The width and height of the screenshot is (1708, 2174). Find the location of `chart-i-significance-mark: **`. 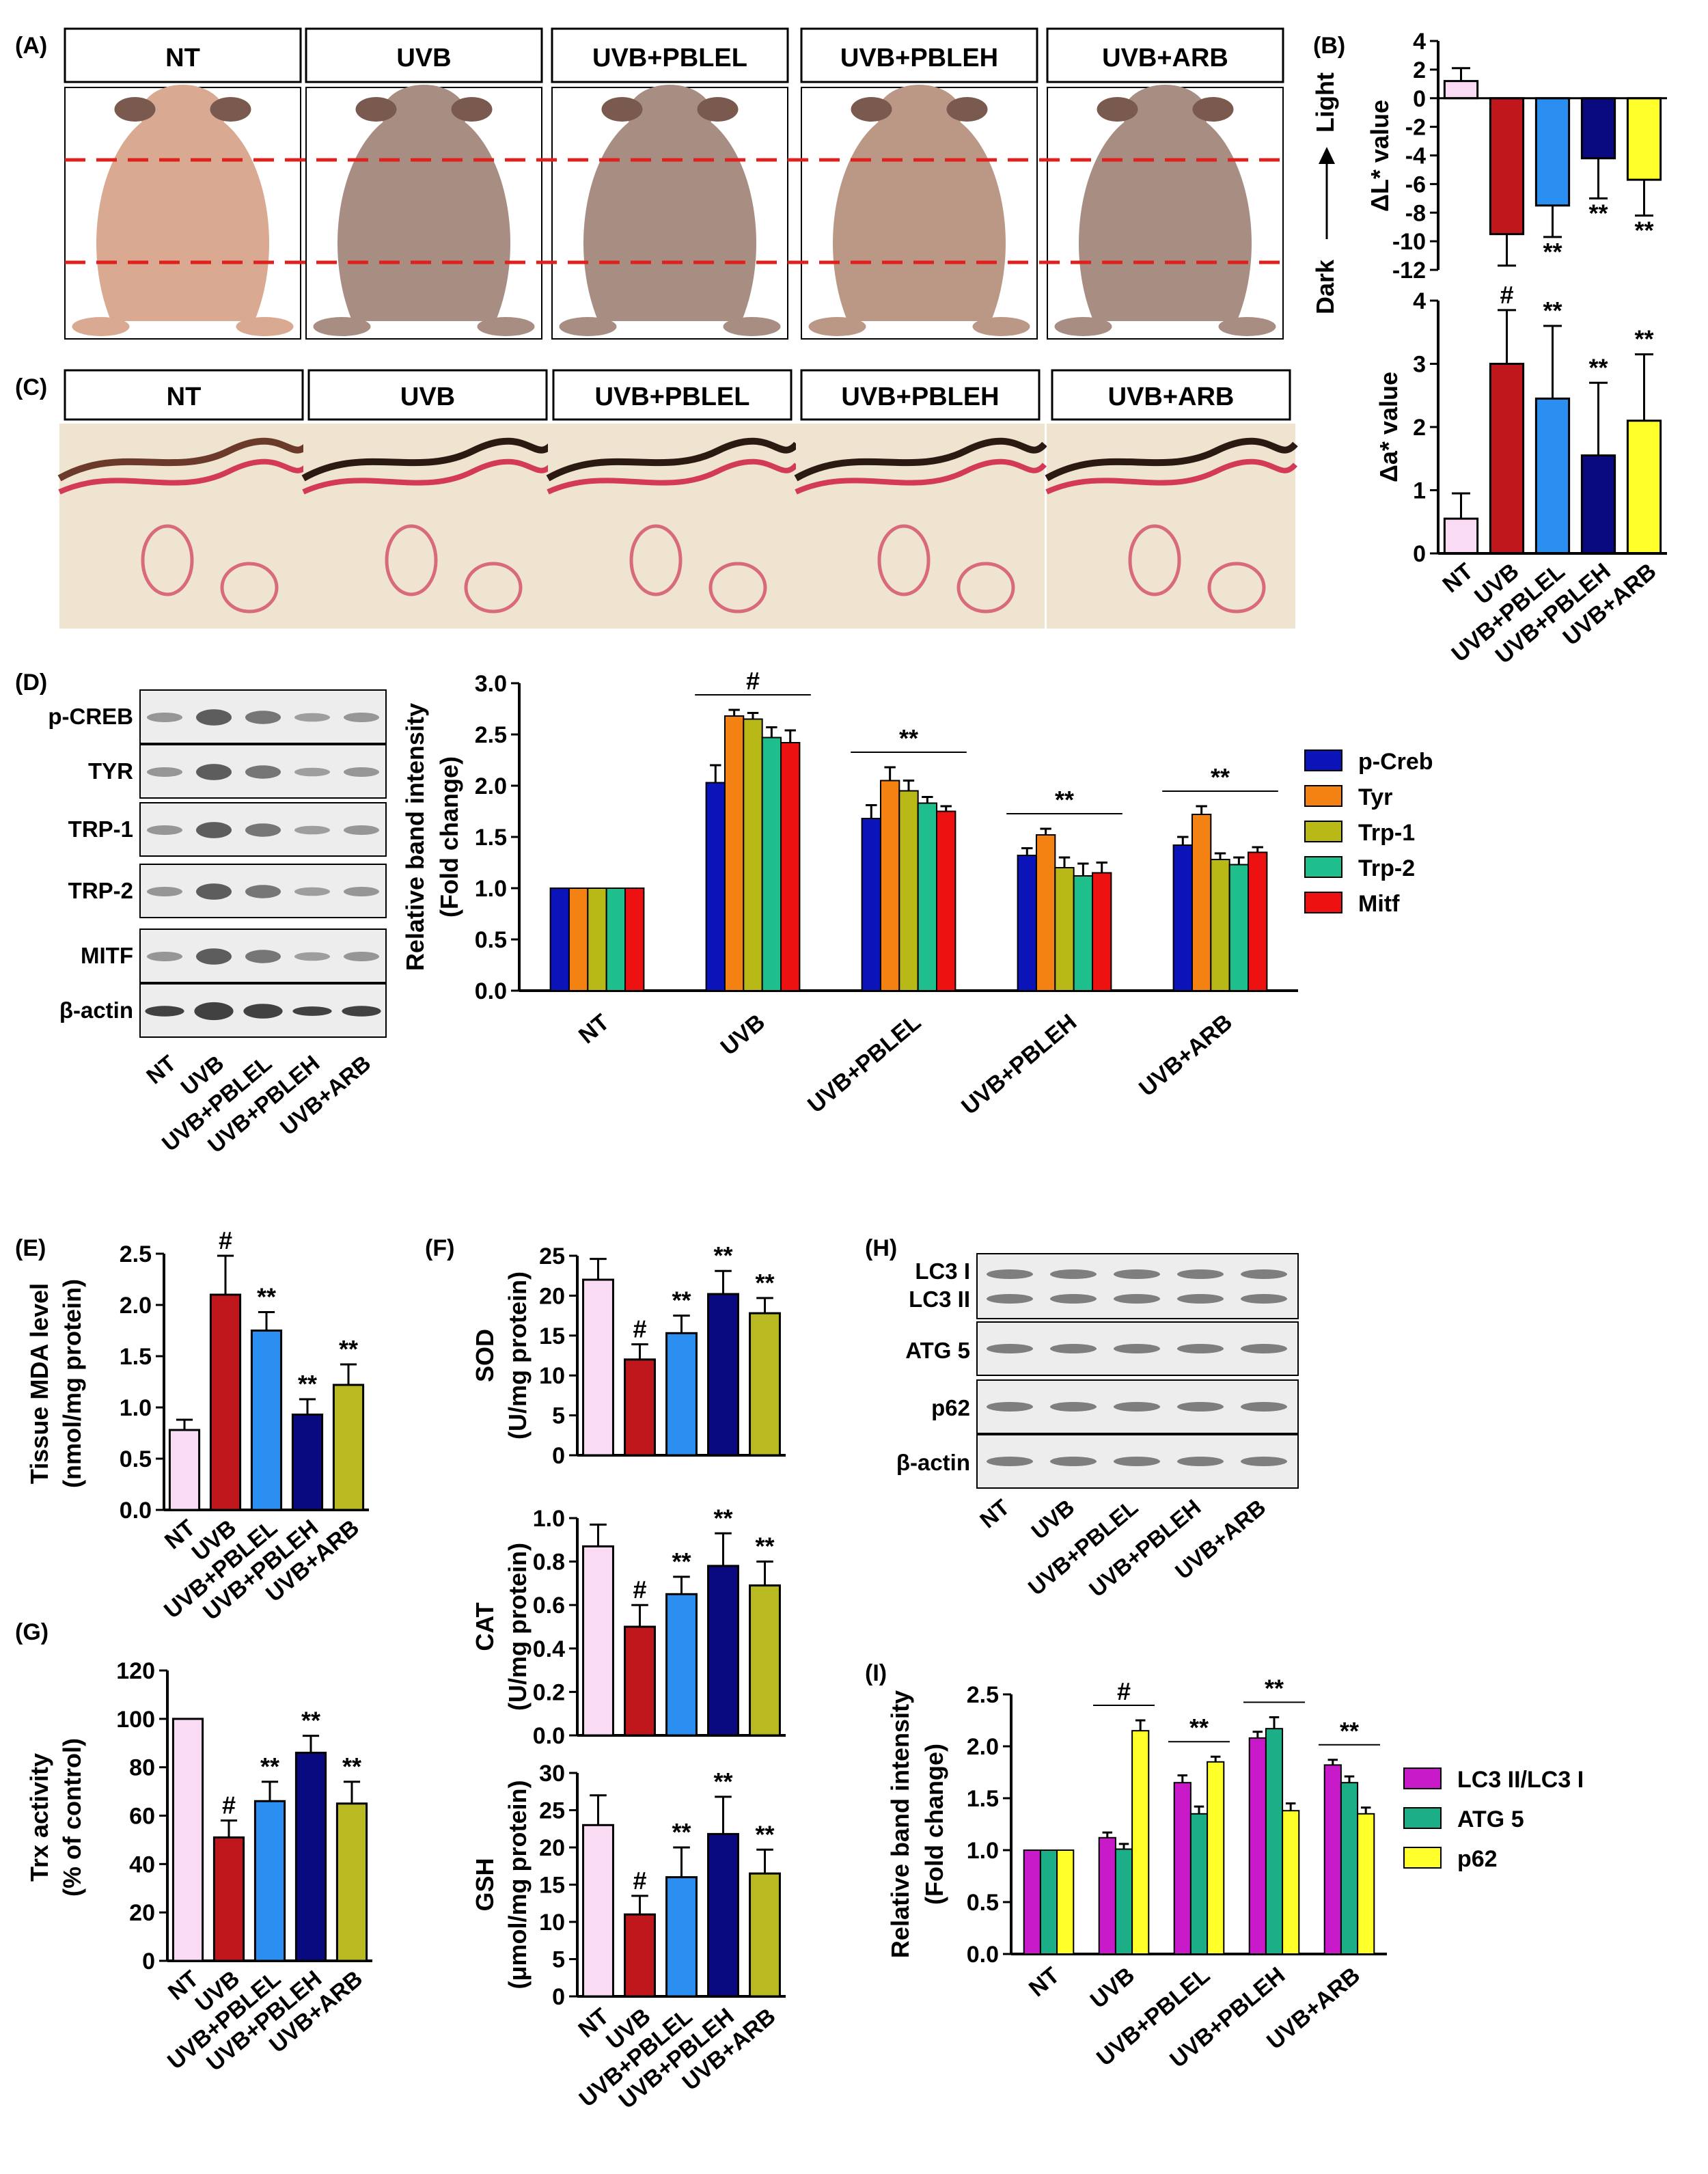

chart-i-significance-mark: ** is located at coordinates (1275, 1688).